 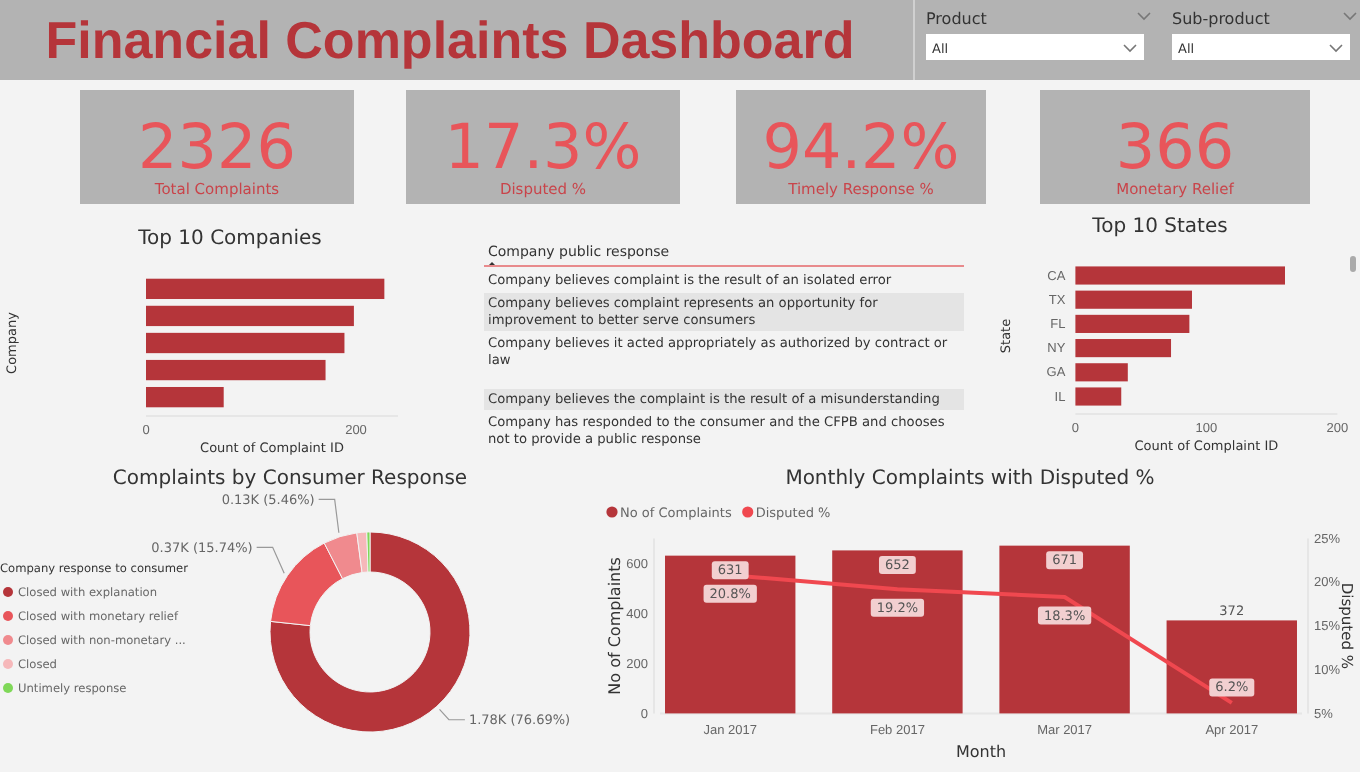 I want to click on chart-title: Complaints by Consumer Response, so click(x=290, y=479).